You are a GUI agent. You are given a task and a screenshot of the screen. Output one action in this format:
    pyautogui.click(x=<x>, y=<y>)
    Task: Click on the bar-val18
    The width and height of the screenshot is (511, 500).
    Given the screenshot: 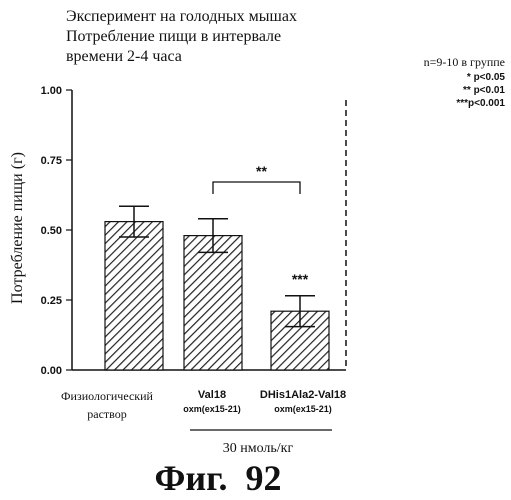 What is the action you would take?
    pyautogui.click(x=213, y=303)
    